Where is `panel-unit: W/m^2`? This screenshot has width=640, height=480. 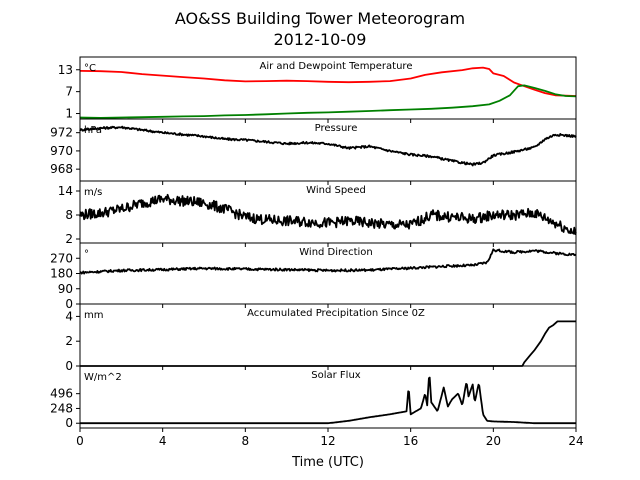
panel-unit: W/m^2 is located at coordinates (103, 377).